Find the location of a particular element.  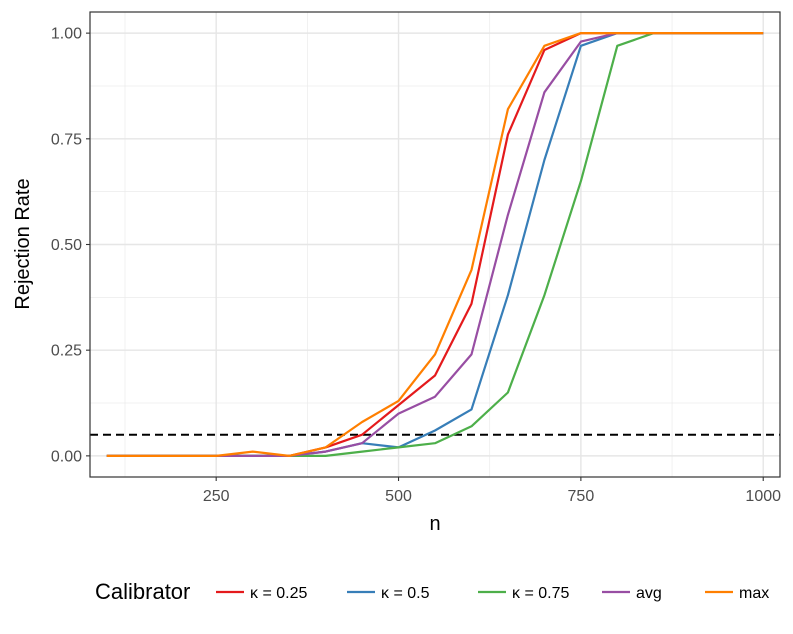

x-axis-title: n is located at coordinates (434, 524).